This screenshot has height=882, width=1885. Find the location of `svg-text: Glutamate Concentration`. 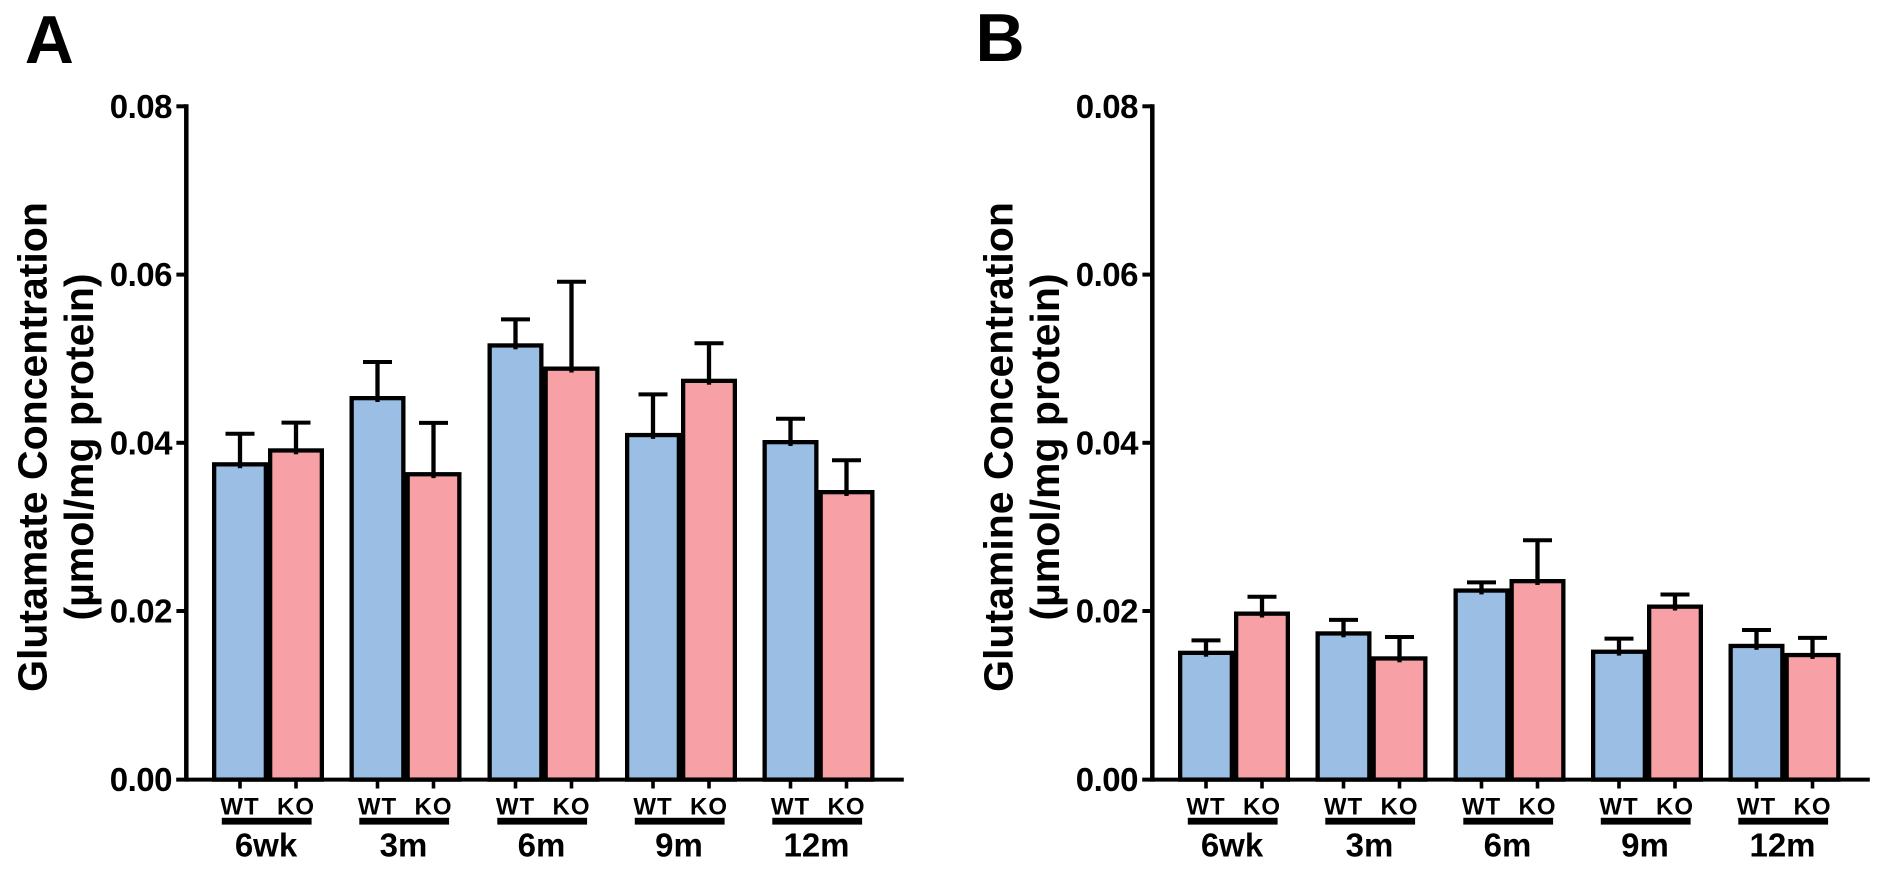

svg-text: Glutamate Concentration is located at coordinates (33, 447).